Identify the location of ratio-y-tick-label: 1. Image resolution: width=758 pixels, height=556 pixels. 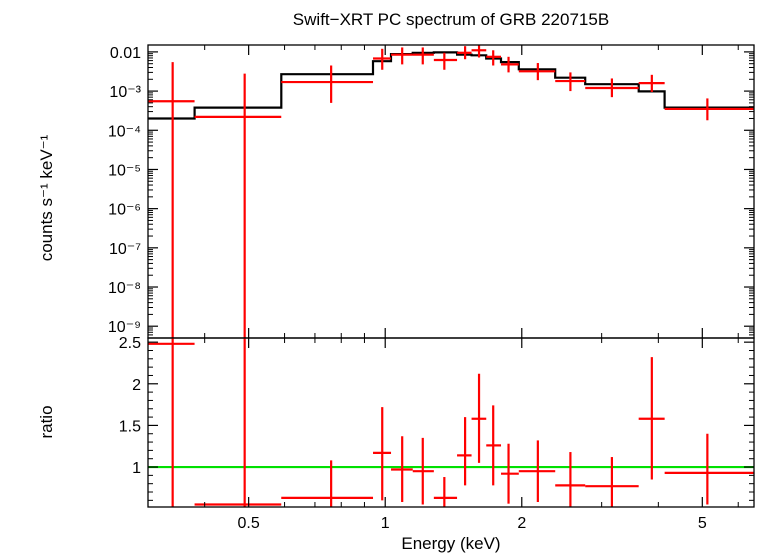
(136, 468).